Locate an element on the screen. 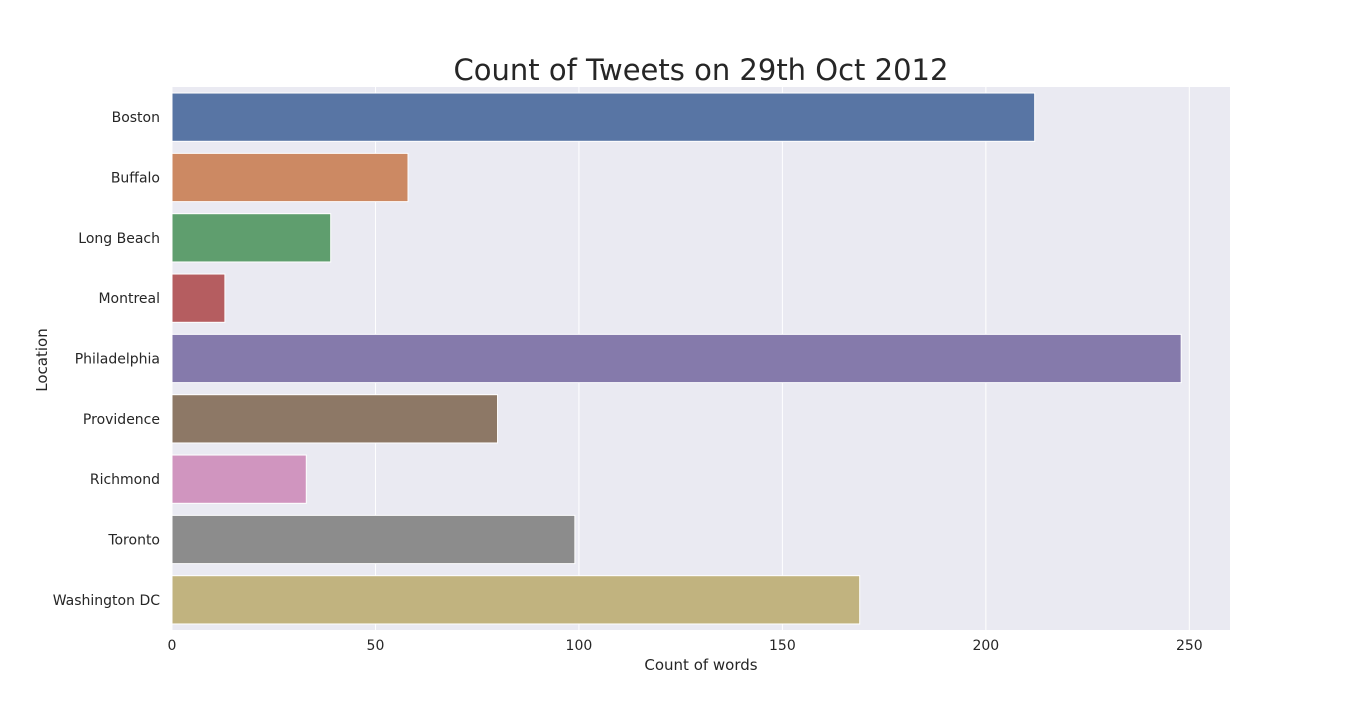 The height and width of the screenshot is (724, 1368). bar-washington-dc is located at coordinates (516, 600).